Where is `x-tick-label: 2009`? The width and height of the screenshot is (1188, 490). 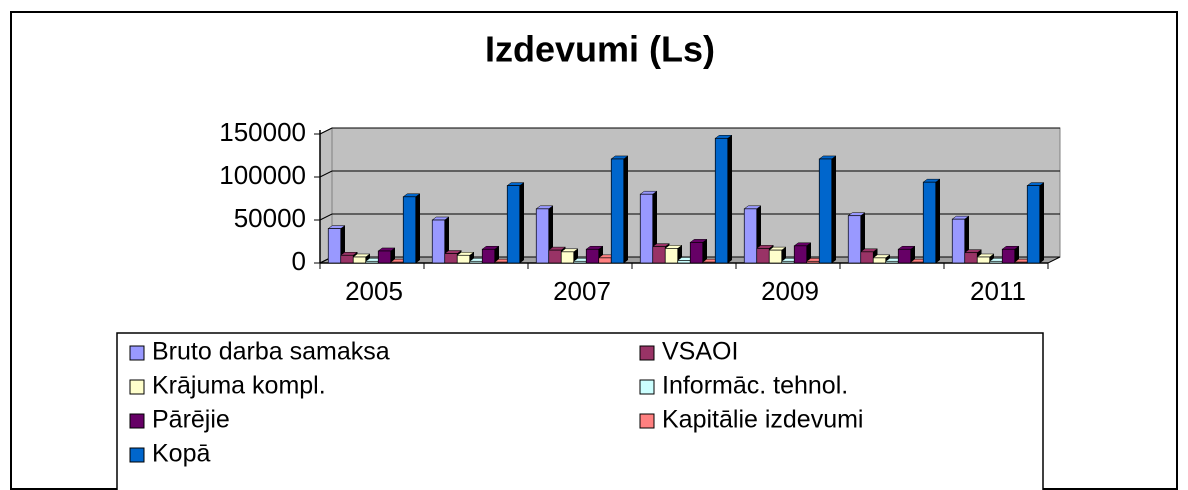 x-tick-label: 2009 is located at coordinates (790, 291).